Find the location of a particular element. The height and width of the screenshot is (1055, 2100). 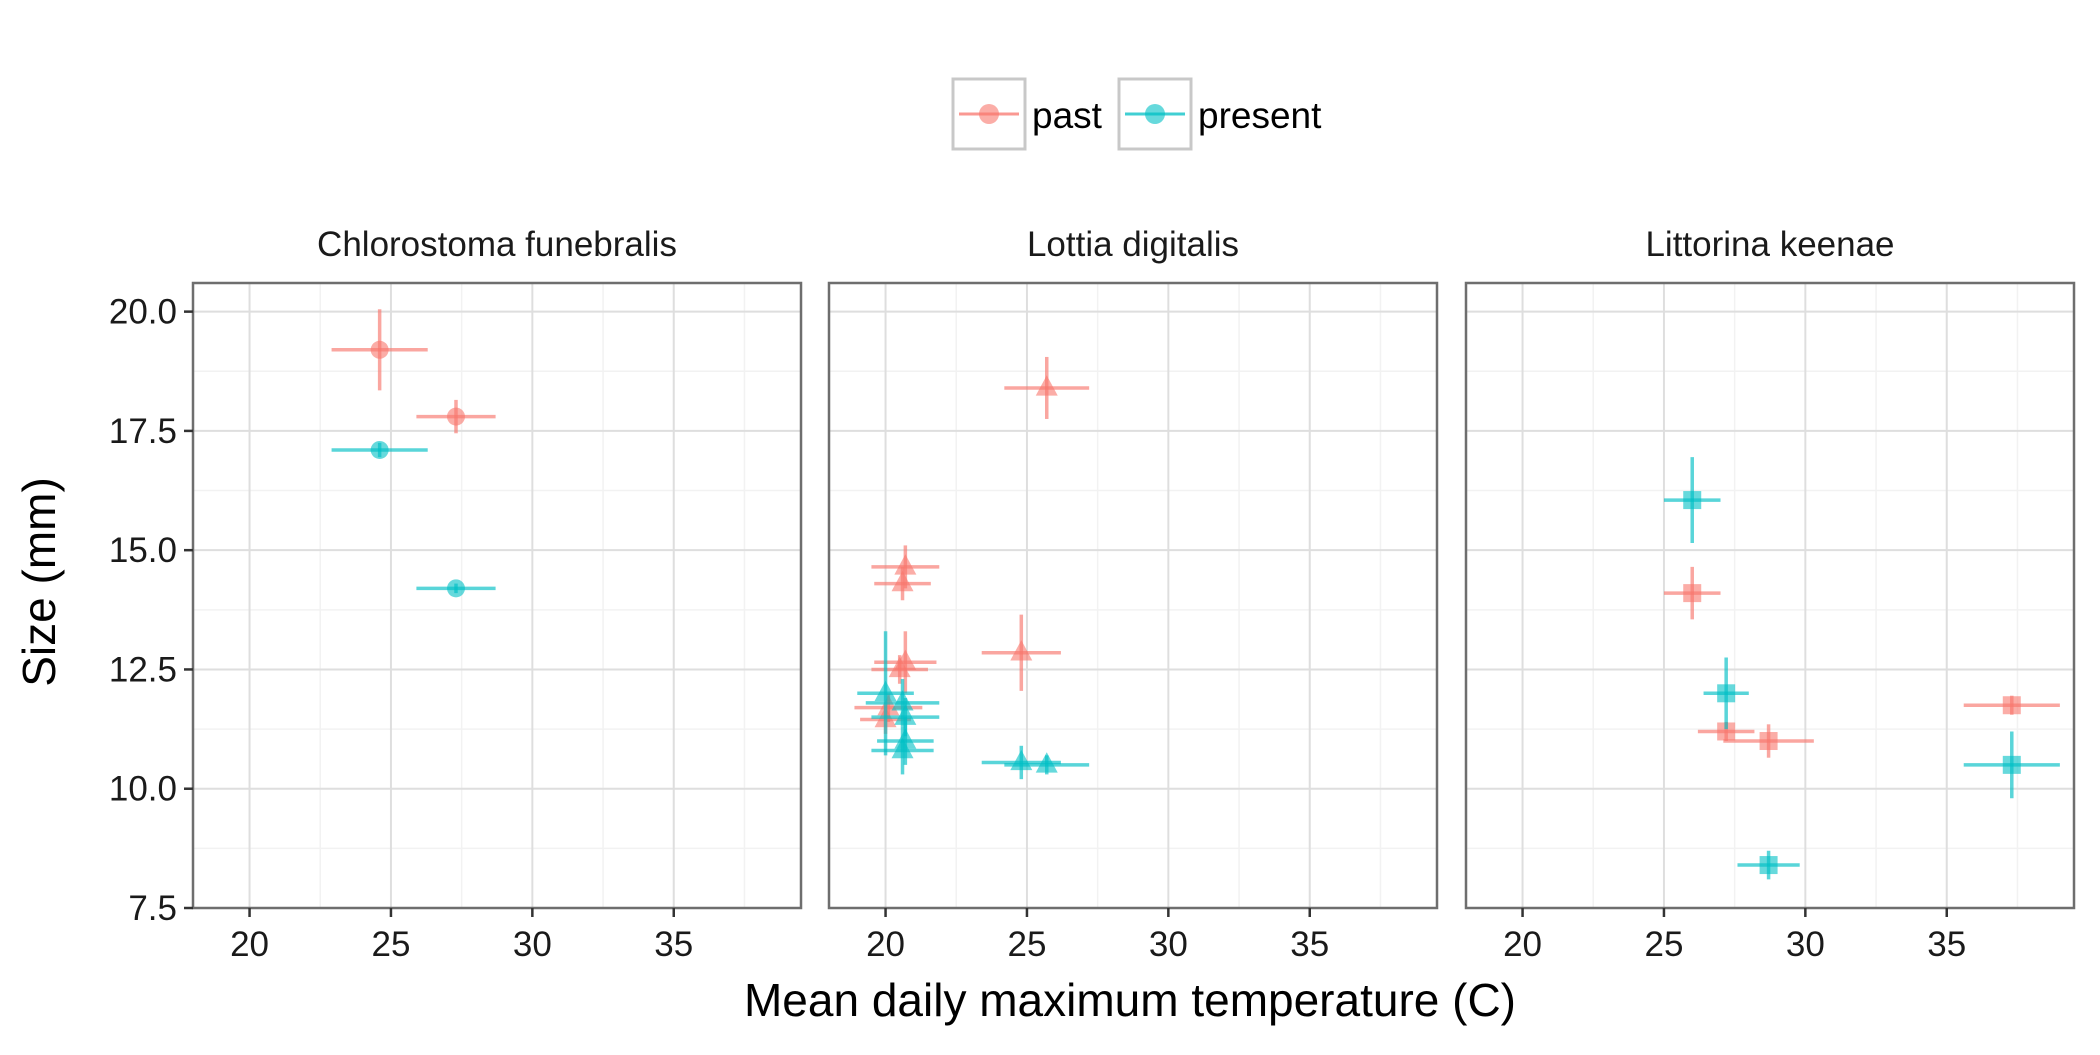

legend-item-past: past is located at coordinates (1027, 114).